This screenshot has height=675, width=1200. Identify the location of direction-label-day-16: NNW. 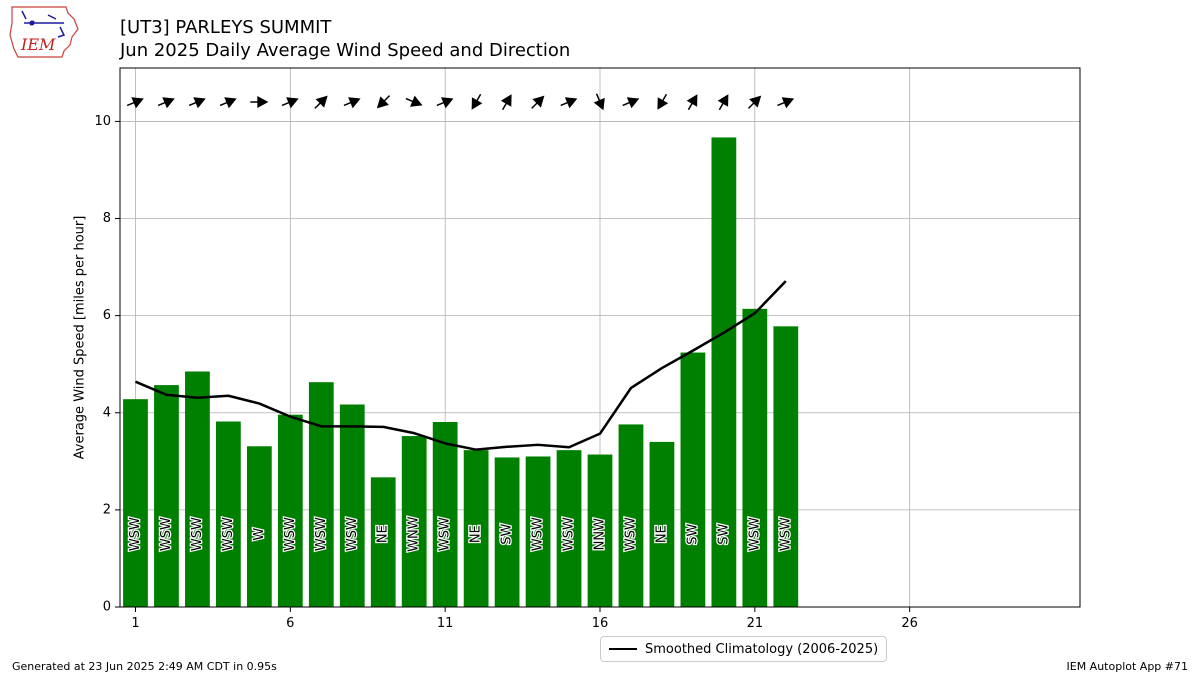
(600, 534).